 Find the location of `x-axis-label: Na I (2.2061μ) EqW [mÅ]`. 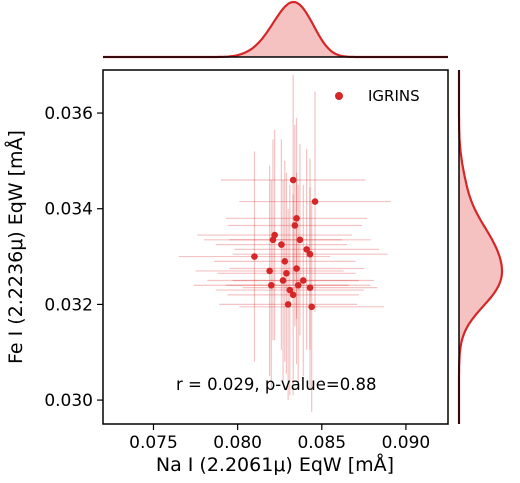

x-axis-label: Na I (2.2061μ) EqW [mÅ] is located at coordinates (275, 464).